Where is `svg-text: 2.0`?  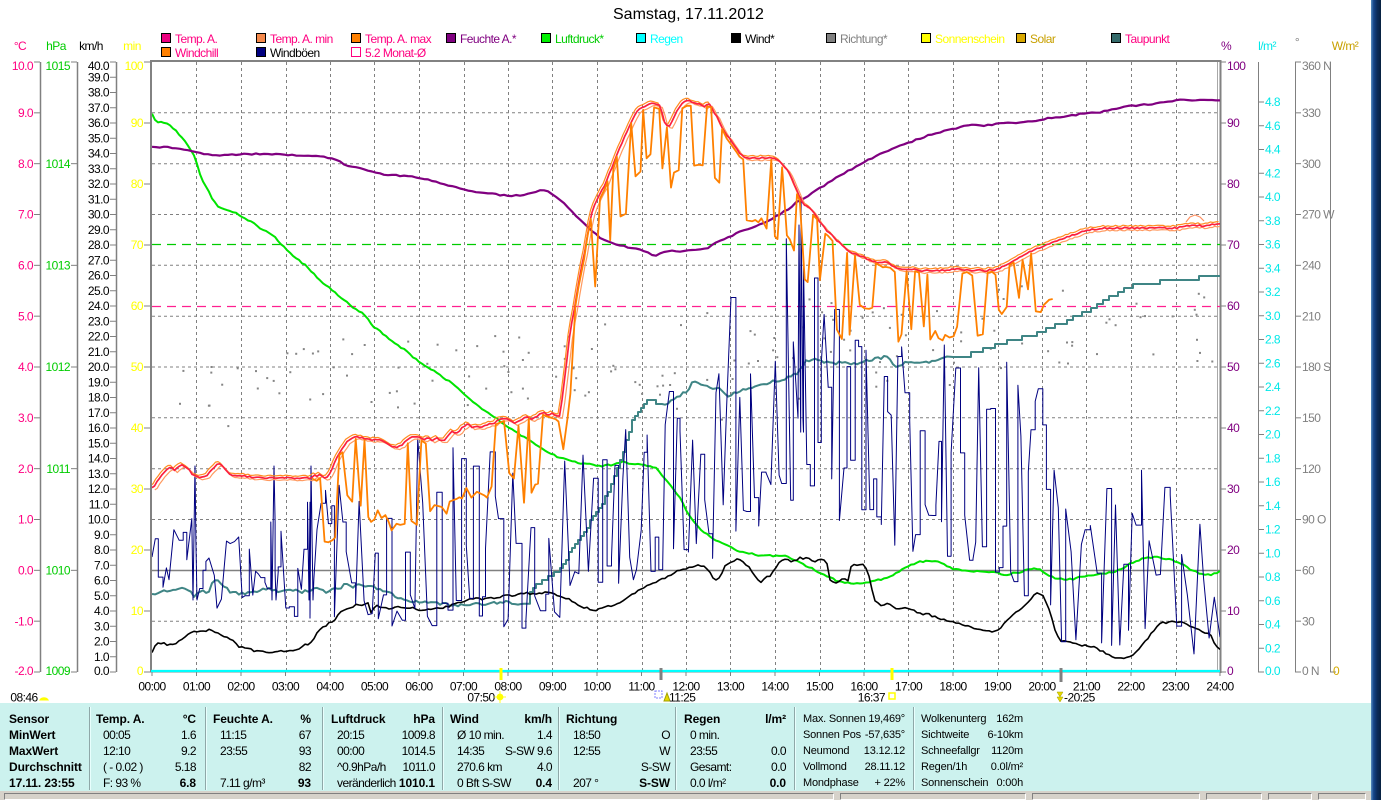
svg-text: 2.0 is located at coordinates (102, 642).